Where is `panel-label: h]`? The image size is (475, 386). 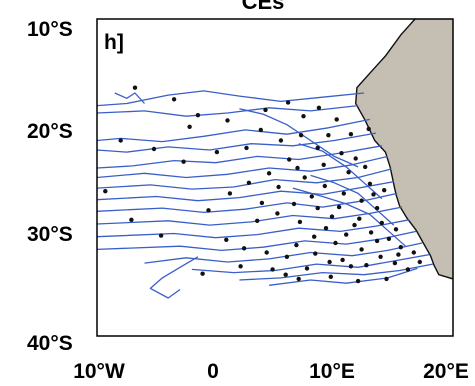 panel-label: h] is located at coordinates (114, 42).